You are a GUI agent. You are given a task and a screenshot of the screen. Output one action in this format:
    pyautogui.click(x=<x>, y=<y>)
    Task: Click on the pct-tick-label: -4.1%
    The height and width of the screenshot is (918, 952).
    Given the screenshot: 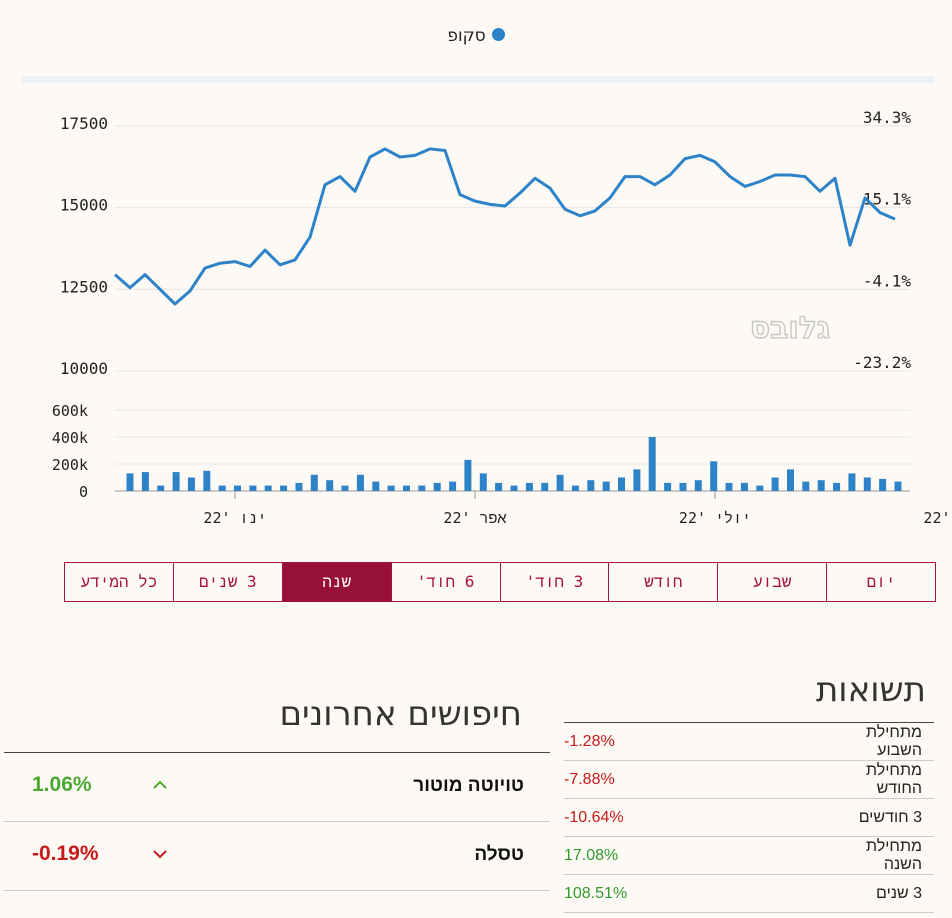 What is the action you would take?
    pyautogui.click(x=887, y=280)
    